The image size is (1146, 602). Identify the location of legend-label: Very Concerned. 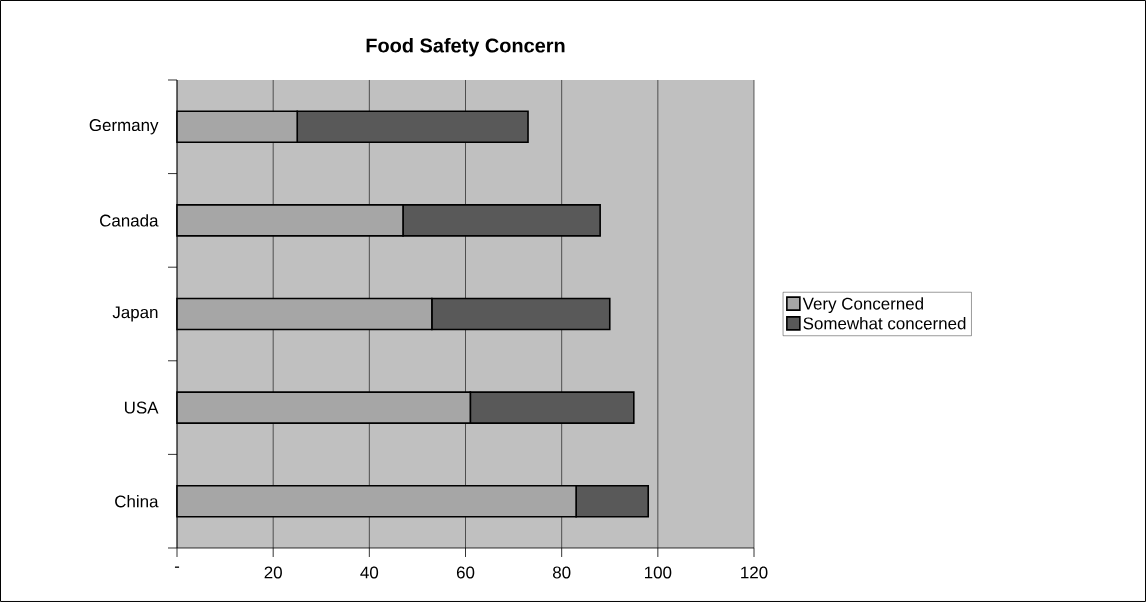
(862, 305).